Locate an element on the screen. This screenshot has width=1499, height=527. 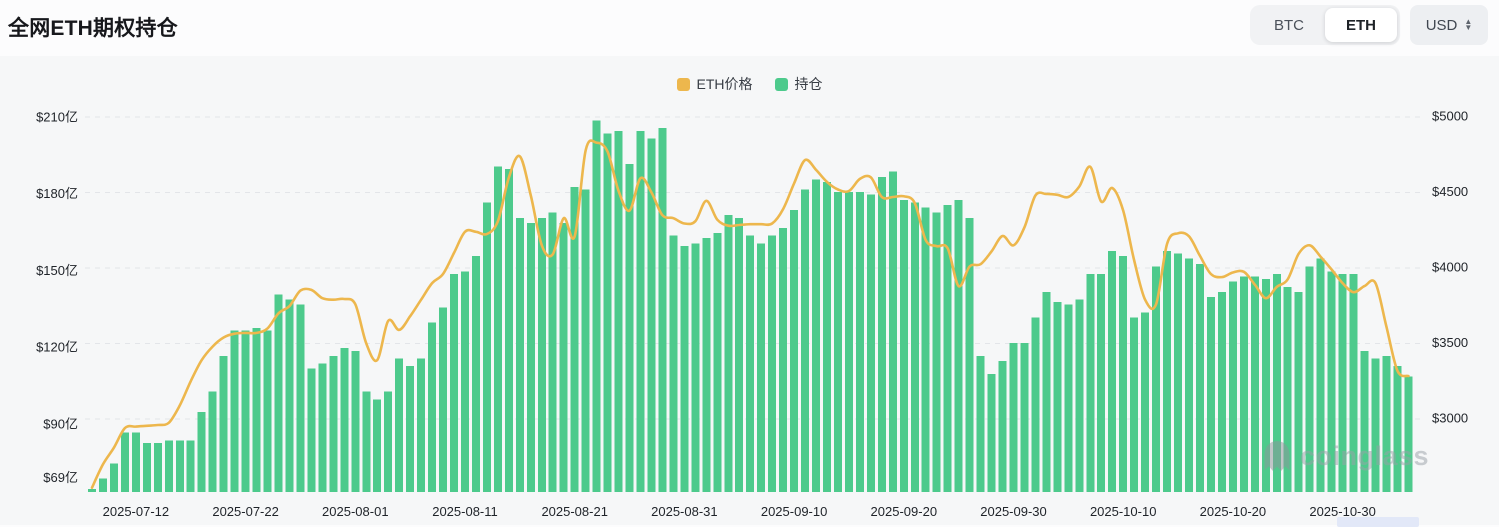
btc-toggle-button: BTC is located at coordinates (1289, 25).